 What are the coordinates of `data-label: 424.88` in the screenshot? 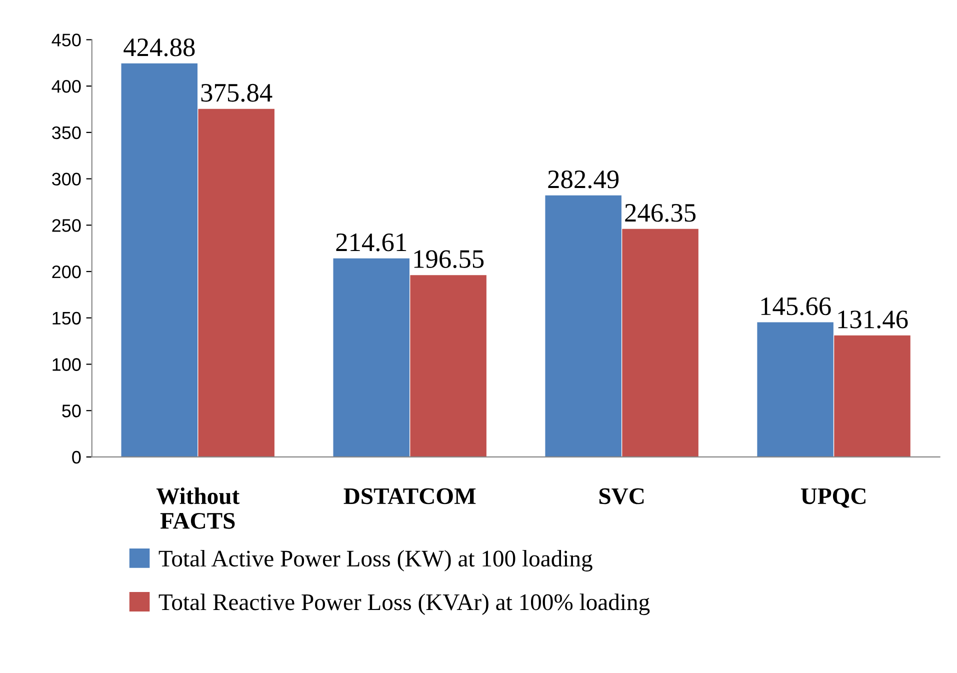 It's located at (159, 47).